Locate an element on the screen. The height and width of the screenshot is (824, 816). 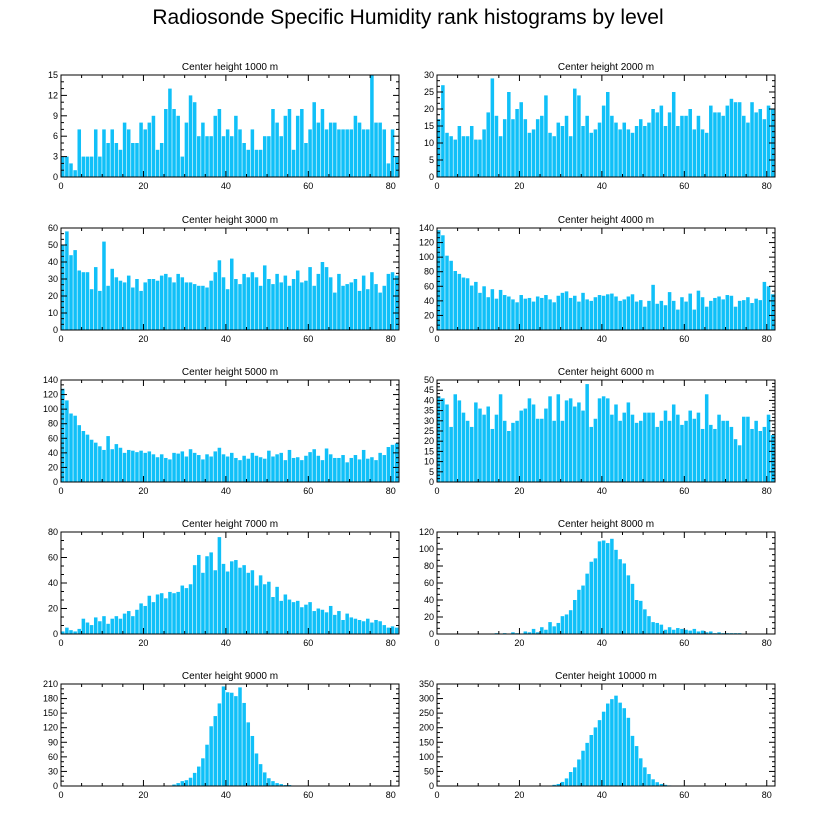
panel-1: Center height 1000 m 0 20 40 60 80 0 3 6 9 12 15 is located at coordinates (224, 126).